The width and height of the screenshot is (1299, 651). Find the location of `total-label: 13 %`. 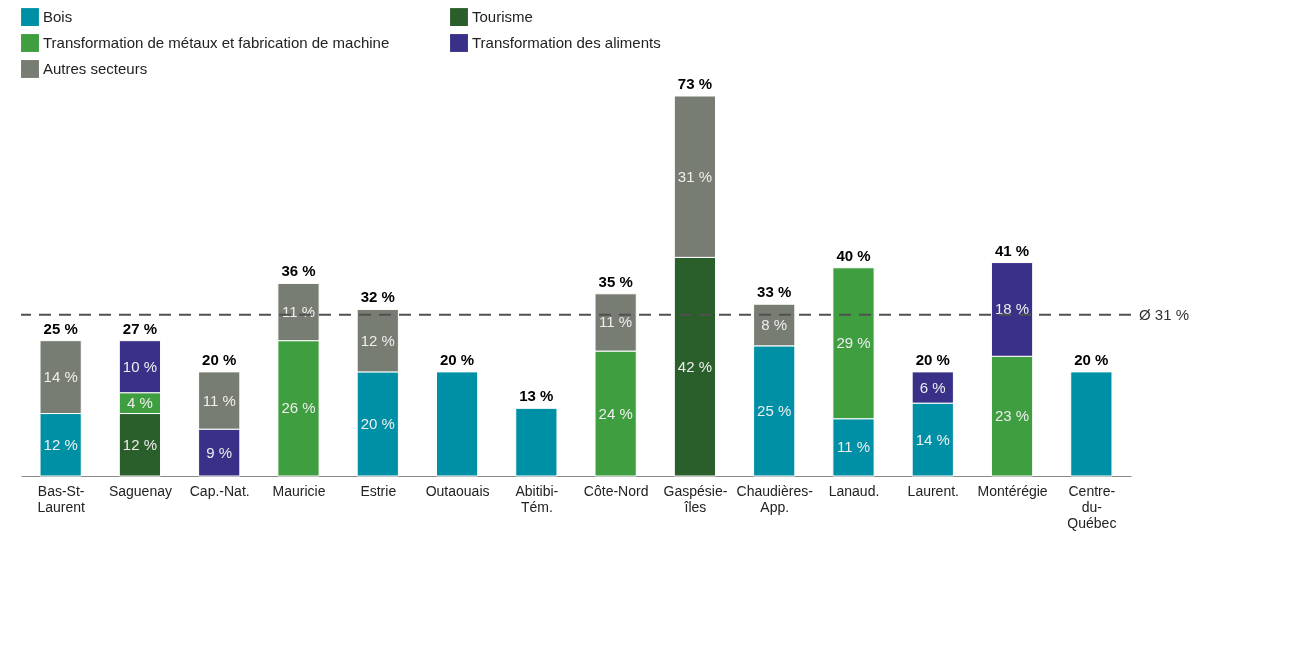

total-label: 13 % is located at coordinates (536, 396).